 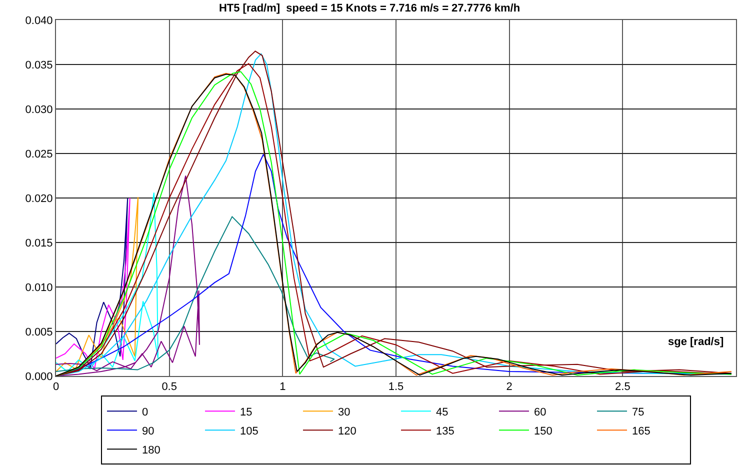 I want to click on x-tick-label: 2.5, so click(x=622, y=387).